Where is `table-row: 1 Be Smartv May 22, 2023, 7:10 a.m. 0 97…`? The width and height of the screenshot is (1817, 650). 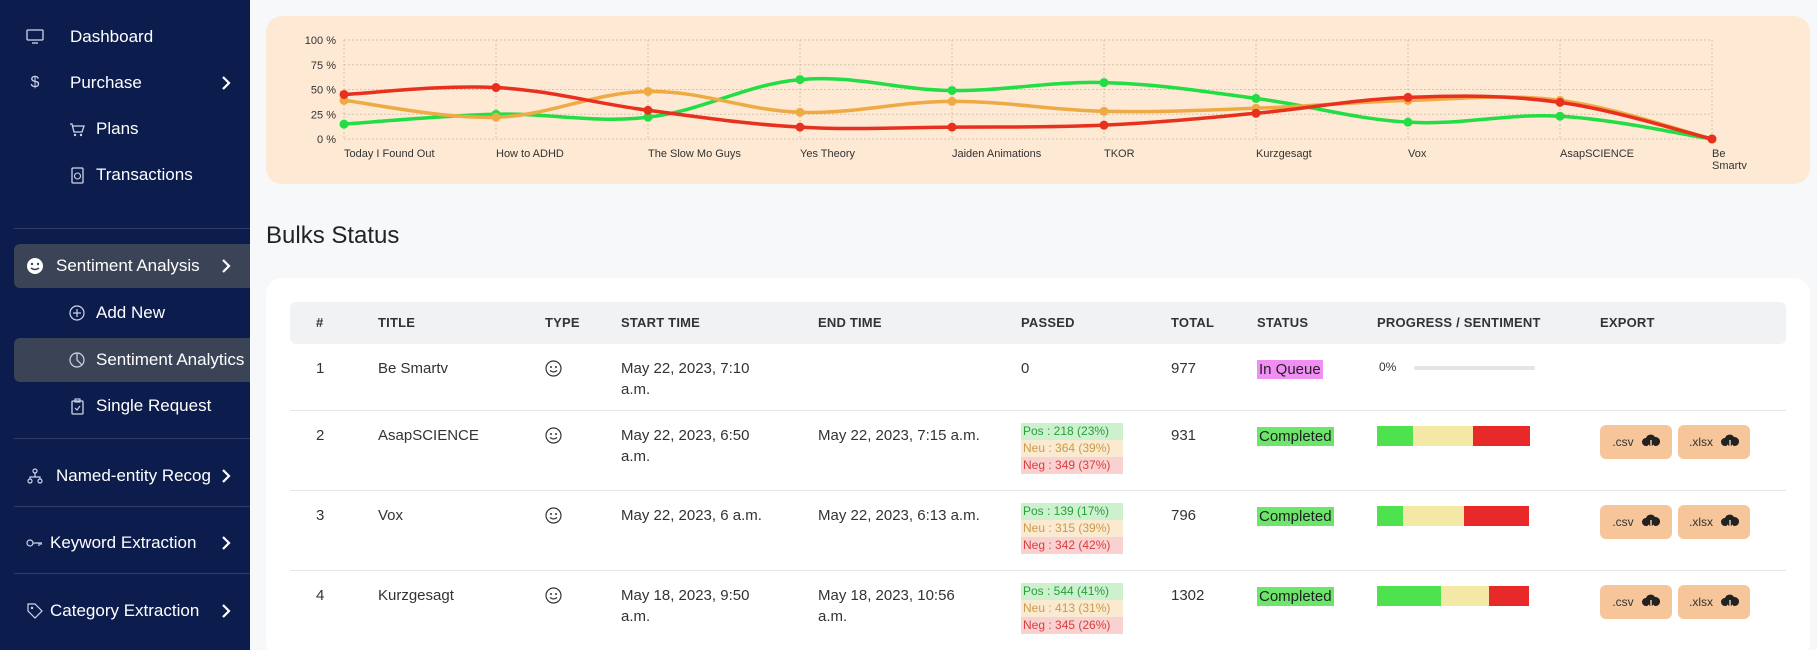 table-row: 1 Be Smartv May 22, 2023, 7:10 a.m. 0 97… is located at coordinates (1038, 377).